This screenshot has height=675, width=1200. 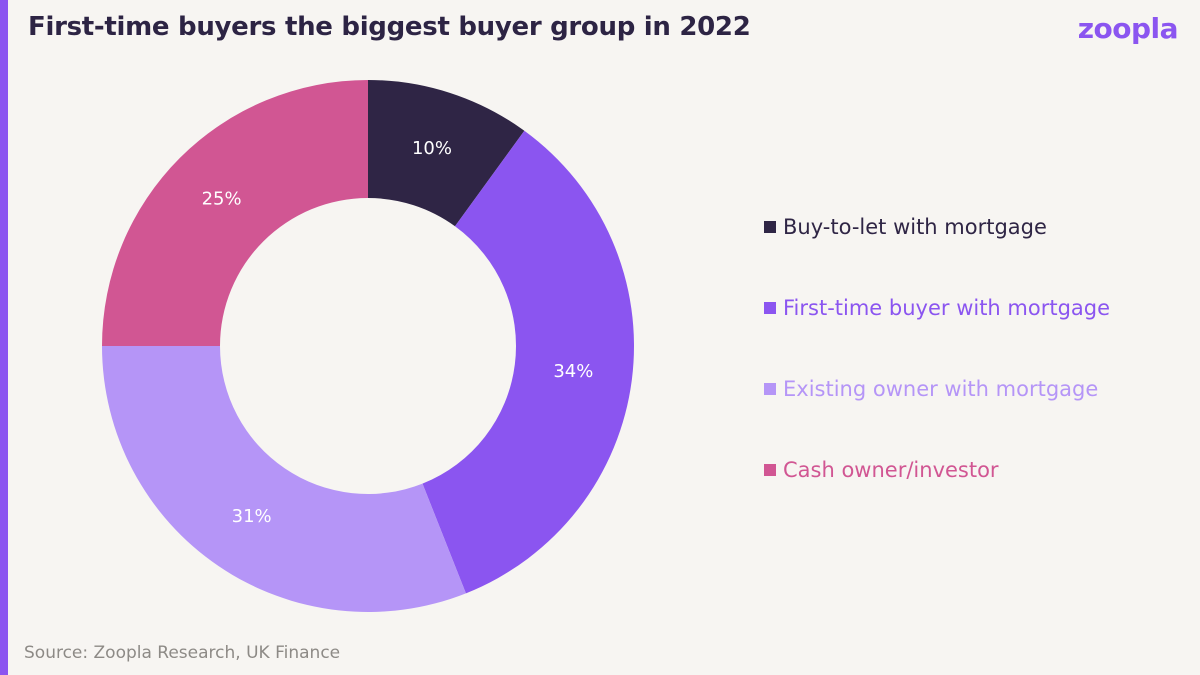 What do you see at coordinates (947, 308) in the screenshot?
I see `legend-label: First-time buyer with mortgage` at bounding box center [947, 308].